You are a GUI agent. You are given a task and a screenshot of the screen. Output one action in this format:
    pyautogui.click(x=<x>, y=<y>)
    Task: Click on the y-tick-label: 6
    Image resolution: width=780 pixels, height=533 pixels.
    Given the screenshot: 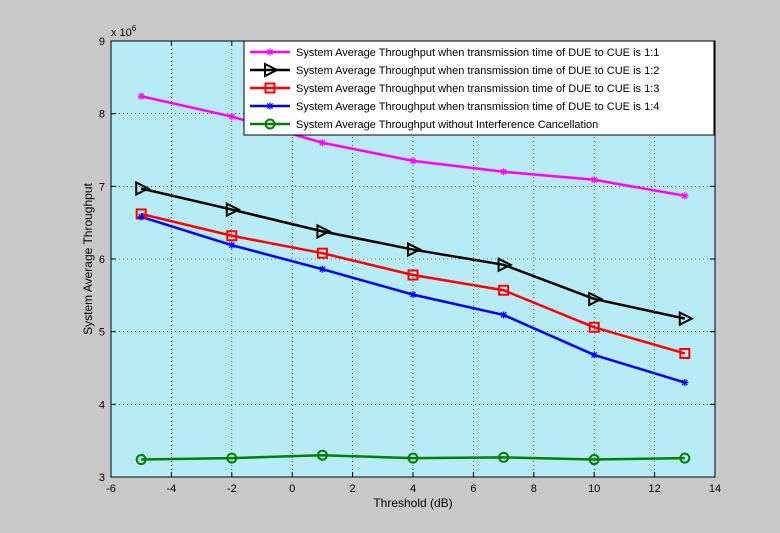 What is the action you would take?
    pyautogui.click(x=102, y=260)
    